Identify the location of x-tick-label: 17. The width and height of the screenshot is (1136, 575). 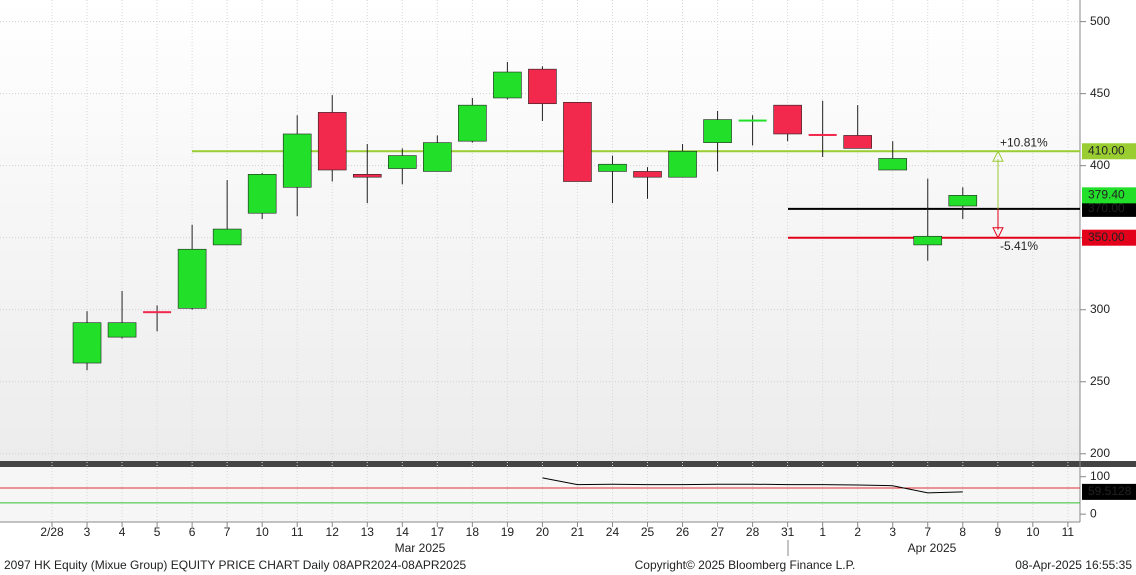
(438, 532).